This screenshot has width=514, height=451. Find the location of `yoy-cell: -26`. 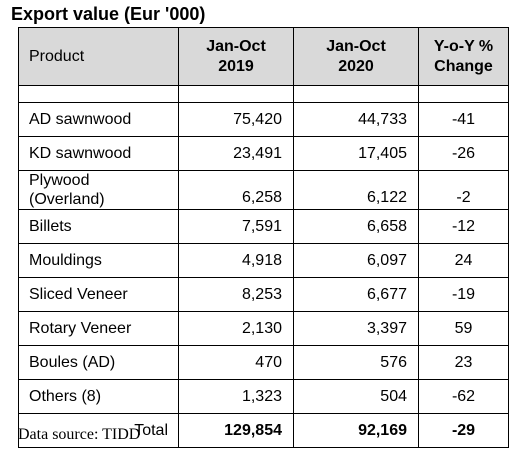

yoy-cell: -26 is located at coordinates (463, 153).